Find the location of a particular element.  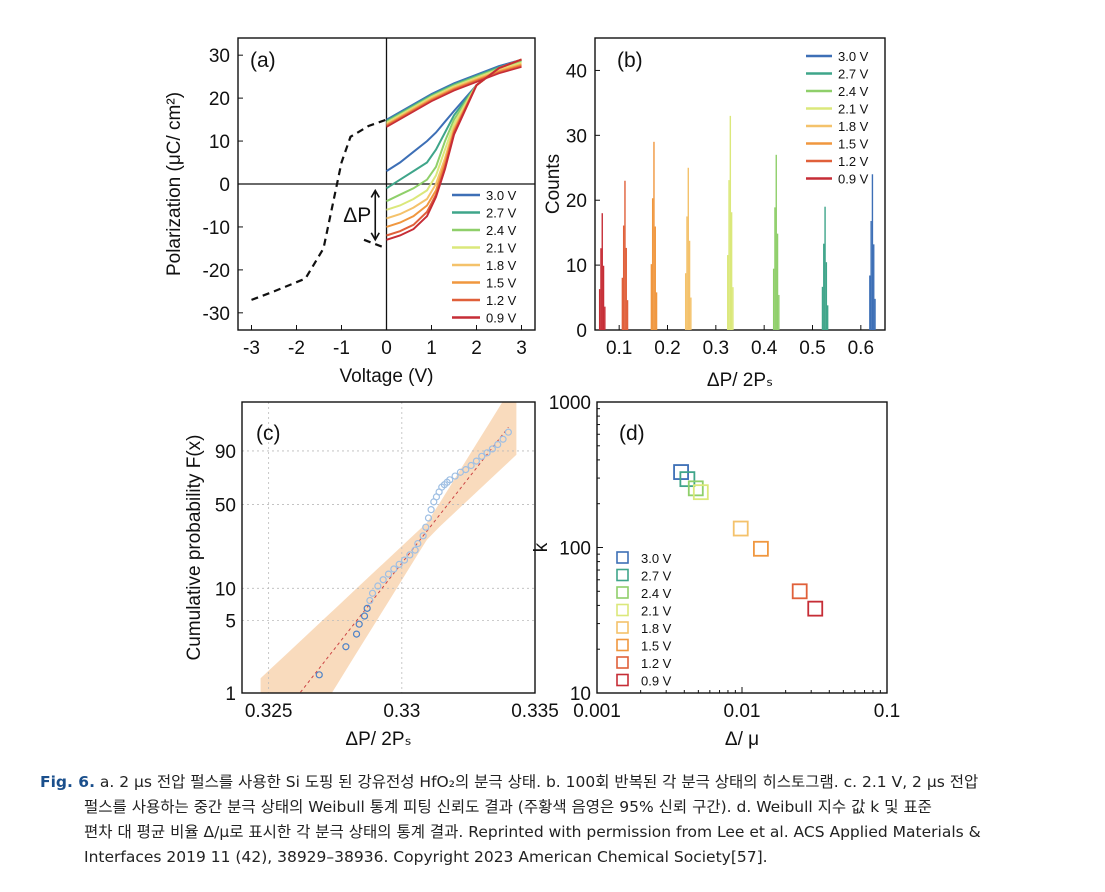

panel-a-ytick-label: 10 is located at coordinates (219, 142).